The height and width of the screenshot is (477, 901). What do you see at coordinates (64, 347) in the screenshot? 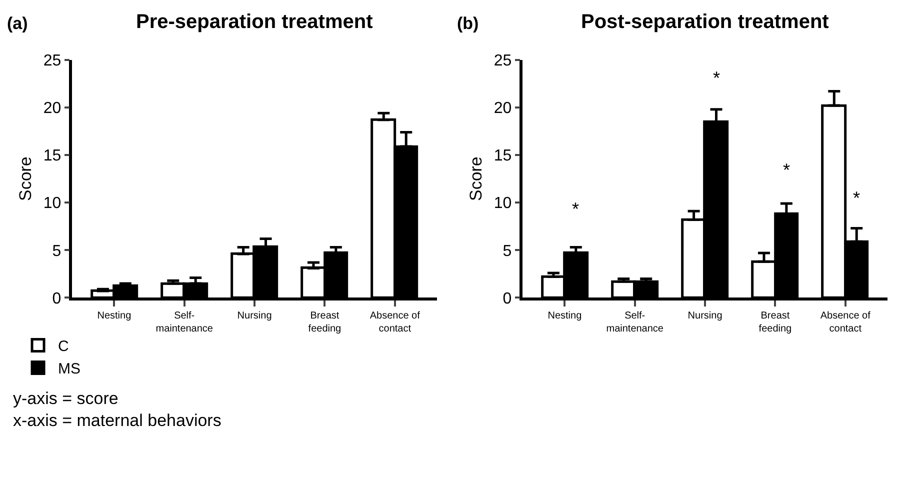
I see `legend-label: C` at bounding box center [64, 347].